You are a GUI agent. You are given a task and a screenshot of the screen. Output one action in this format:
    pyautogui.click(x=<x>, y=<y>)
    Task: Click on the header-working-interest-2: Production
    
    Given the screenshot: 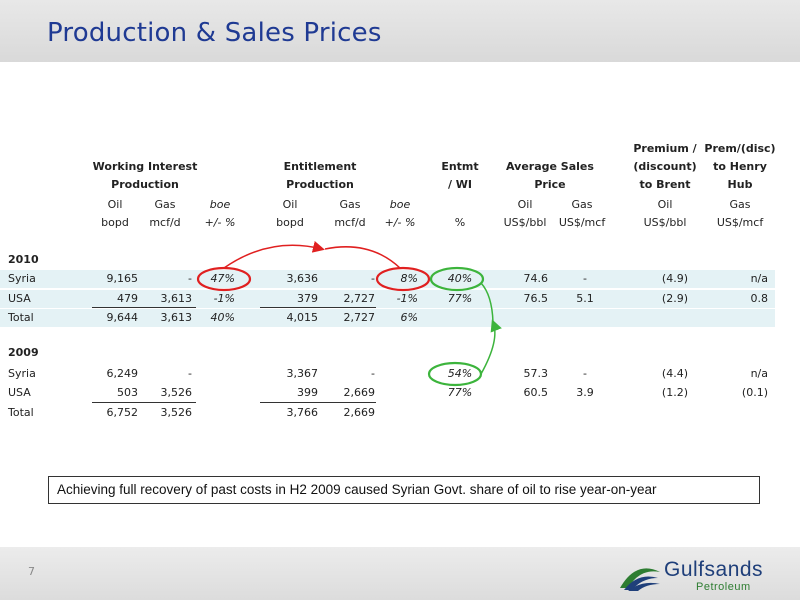 What is the action you would take?
    pyautogui.click(x=145, y=184)
    